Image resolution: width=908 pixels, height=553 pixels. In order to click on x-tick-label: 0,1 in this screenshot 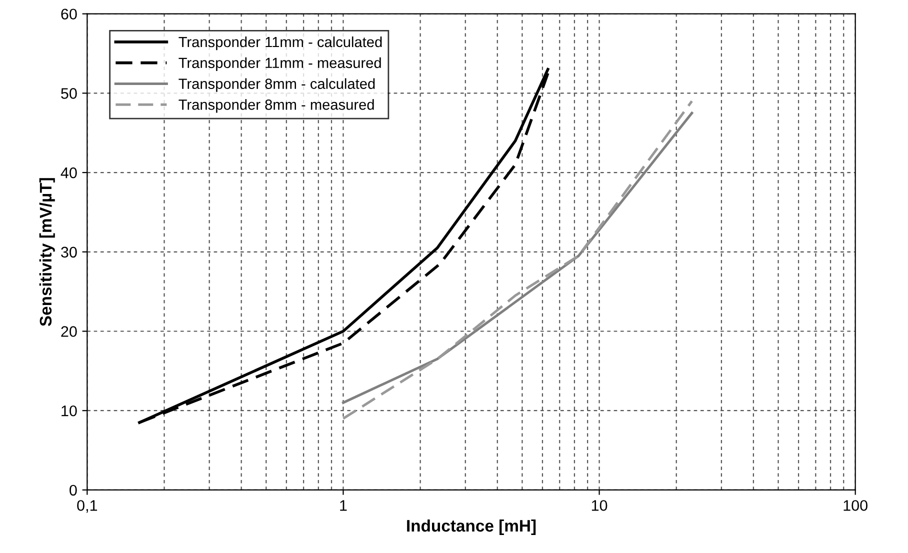, I will do `click(87, 506)`.